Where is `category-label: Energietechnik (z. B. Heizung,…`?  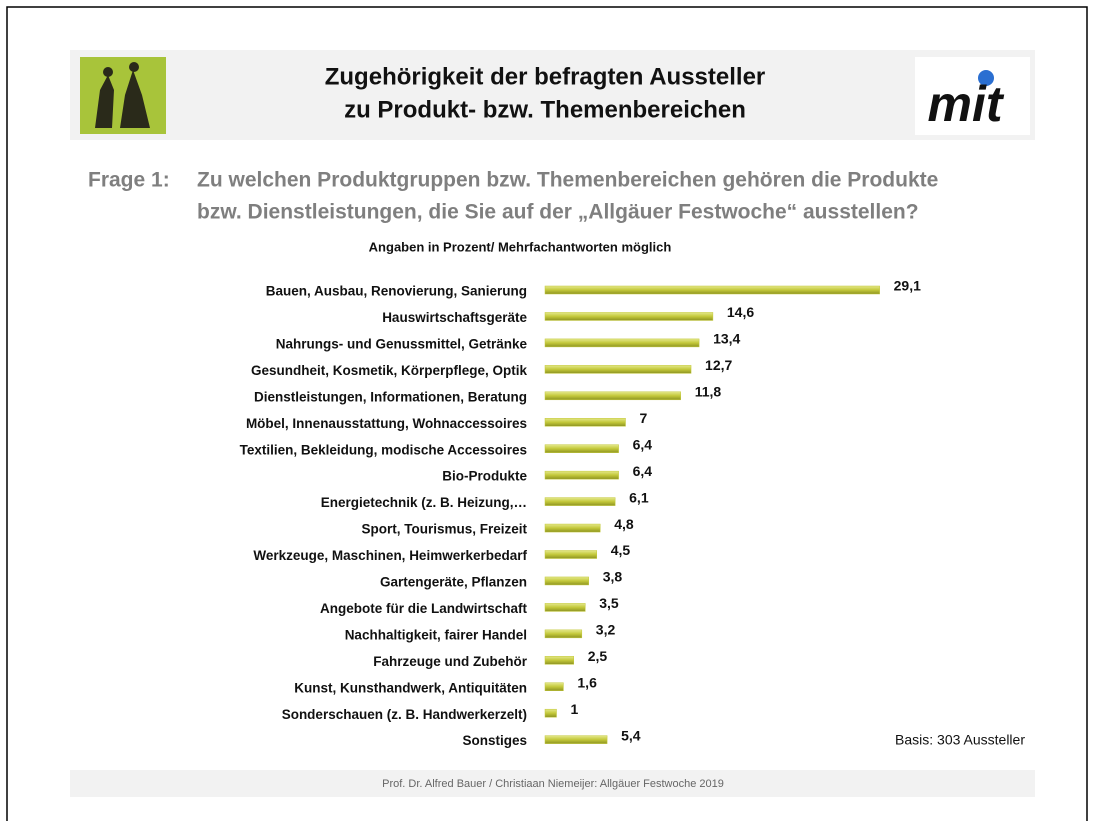 category-label: Energietechnik (z. B. Heizung,… is located at coordinates (424, 502).